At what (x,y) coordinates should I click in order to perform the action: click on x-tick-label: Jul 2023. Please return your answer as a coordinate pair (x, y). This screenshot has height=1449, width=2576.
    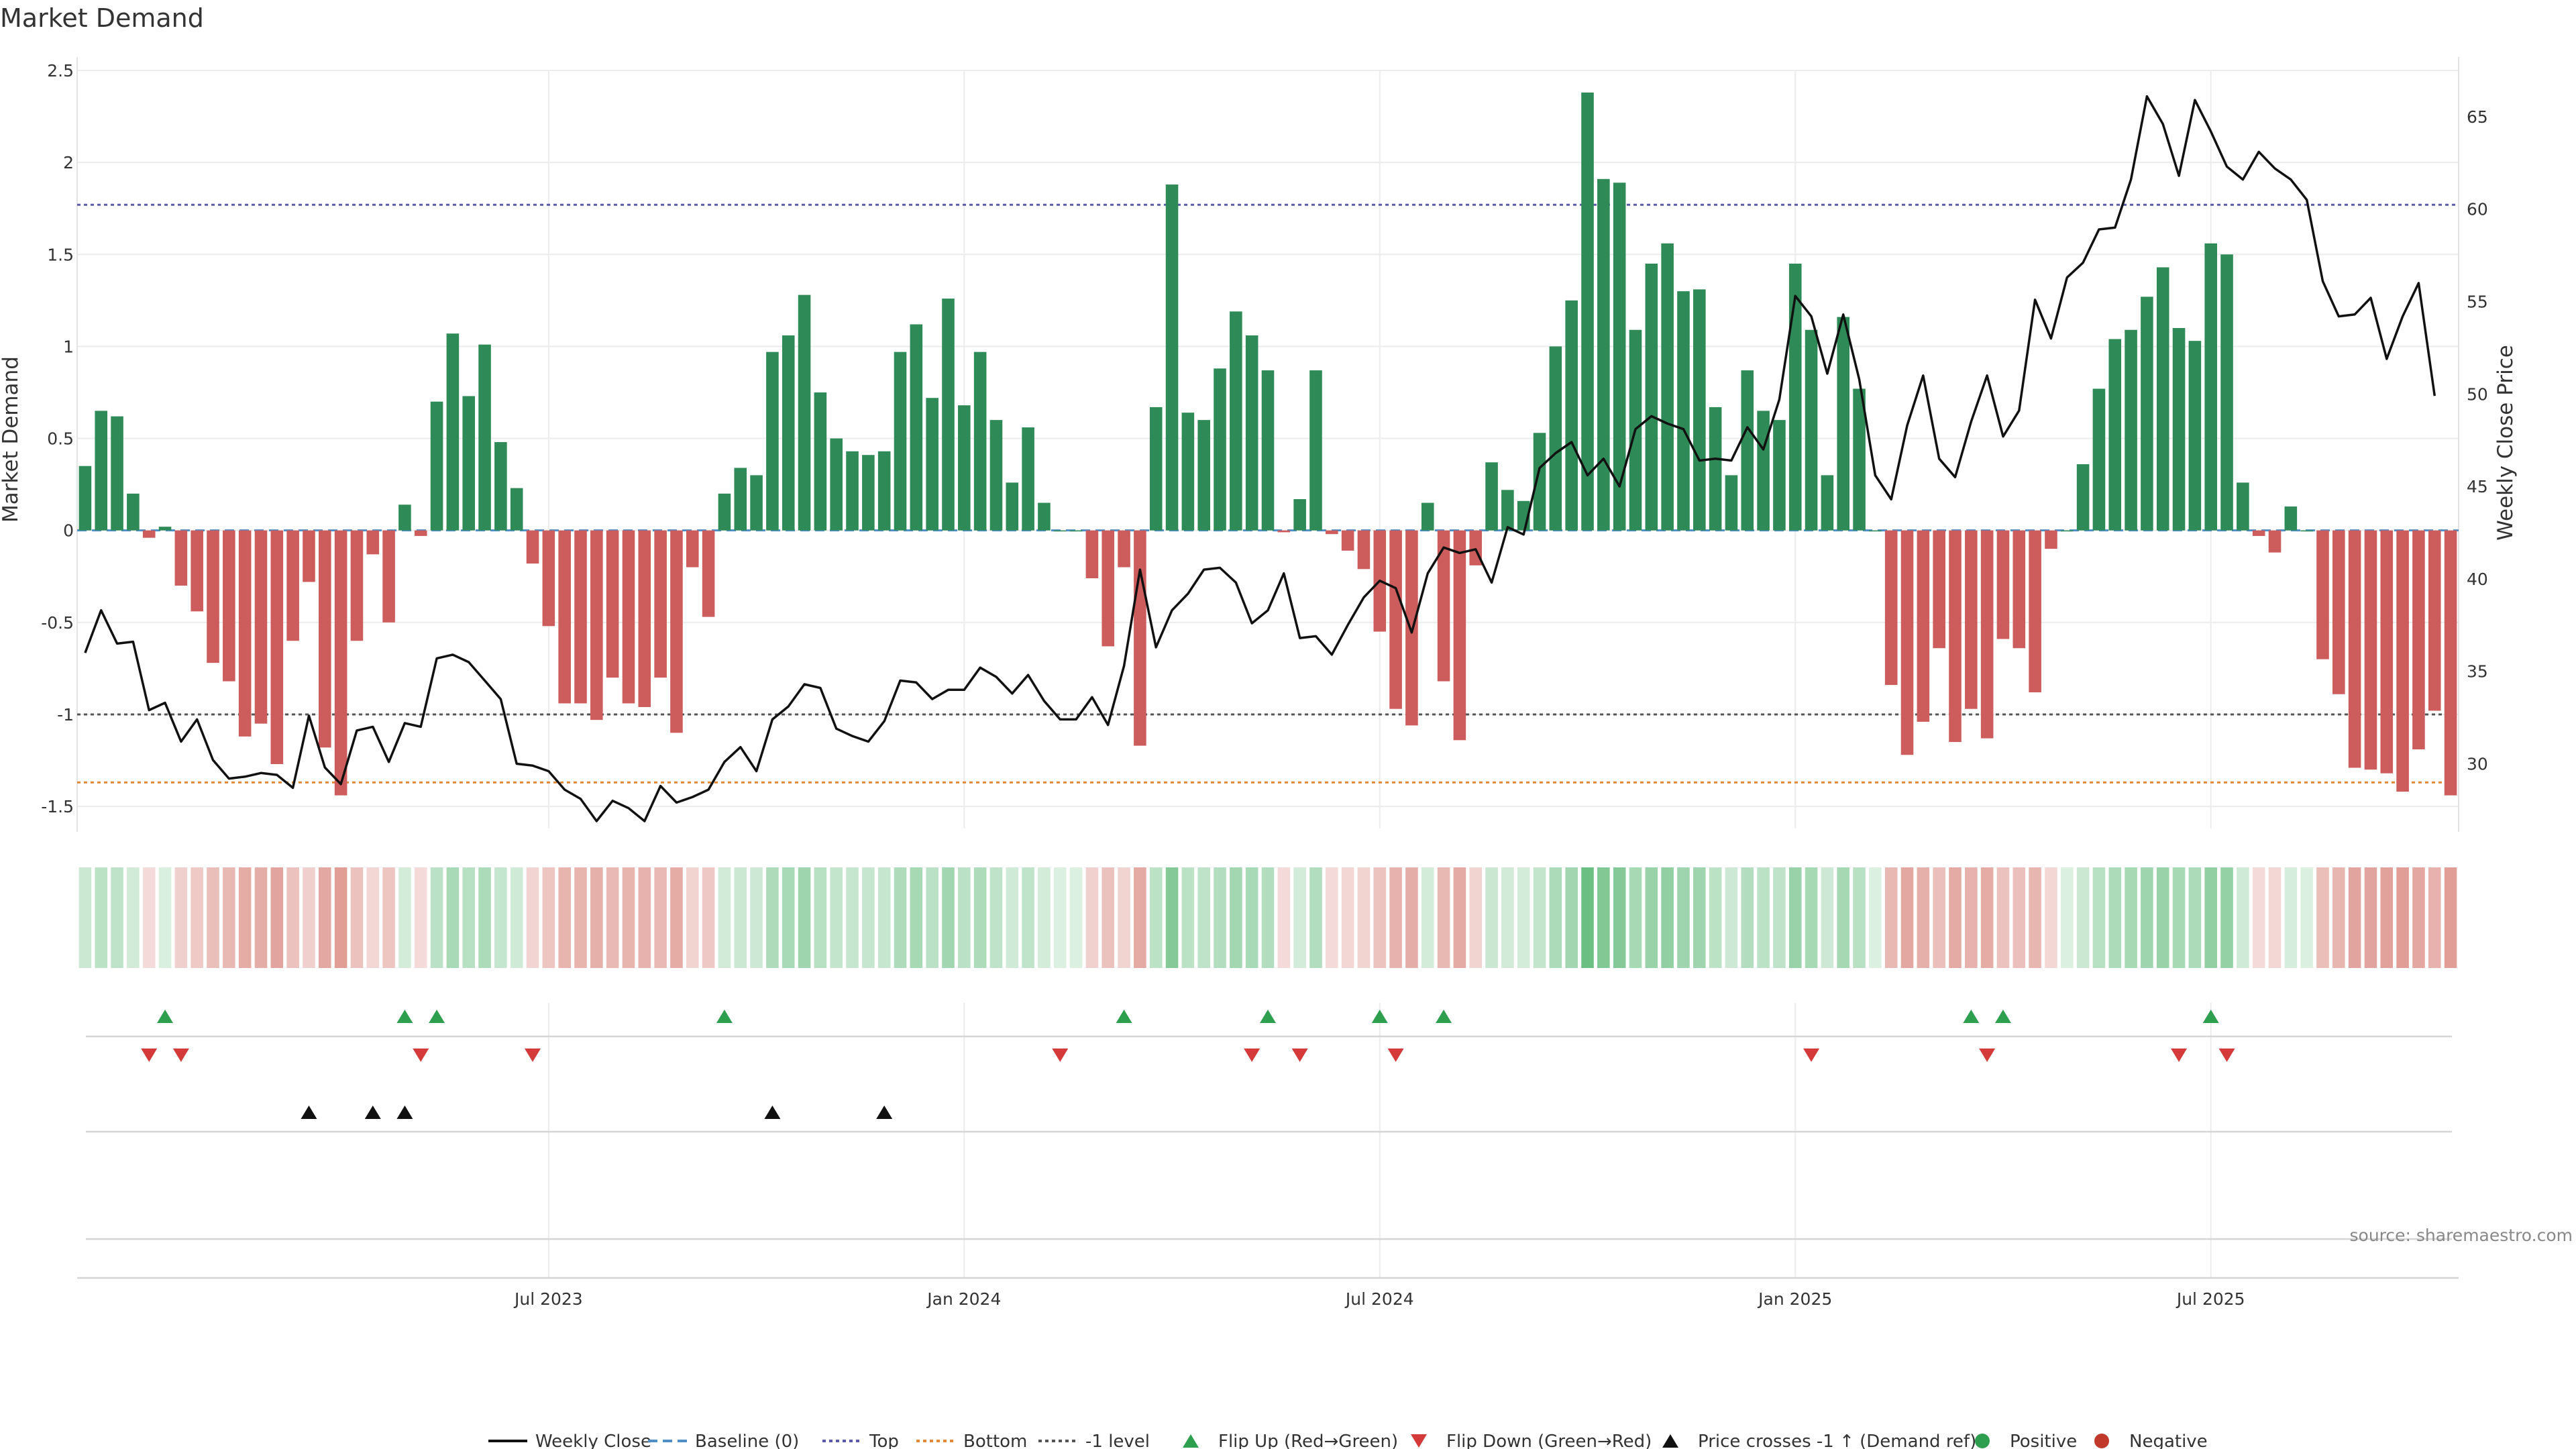
    Looking at the image, I should click on (548, 1299).